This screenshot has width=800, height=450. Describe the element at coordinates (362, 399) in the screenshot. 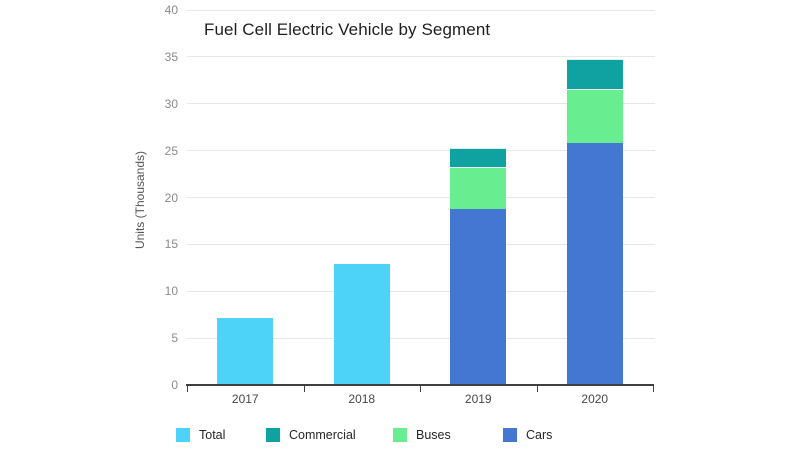

I see `x-tick-label-2018: 2018` at that location.